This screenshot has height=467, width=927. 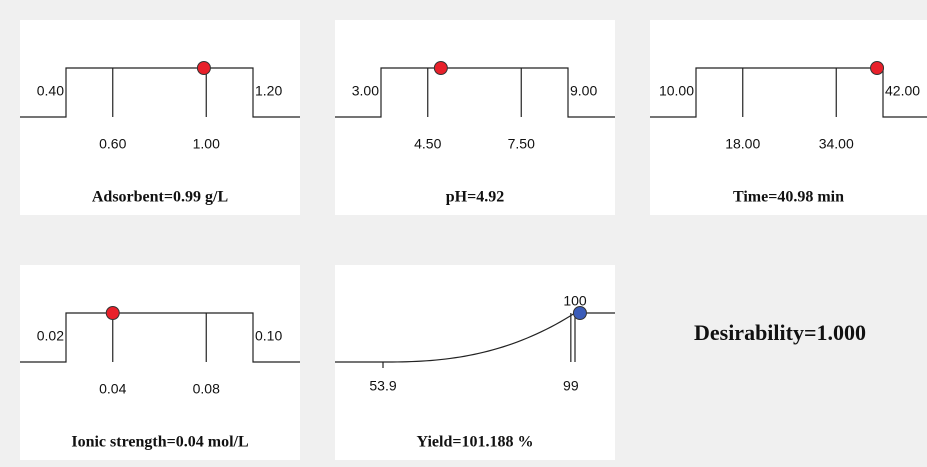 What do you see at coordinates (742, 144) in the screenshot?
I see `tick-label: 18.00` at bounding box center [742, 144].